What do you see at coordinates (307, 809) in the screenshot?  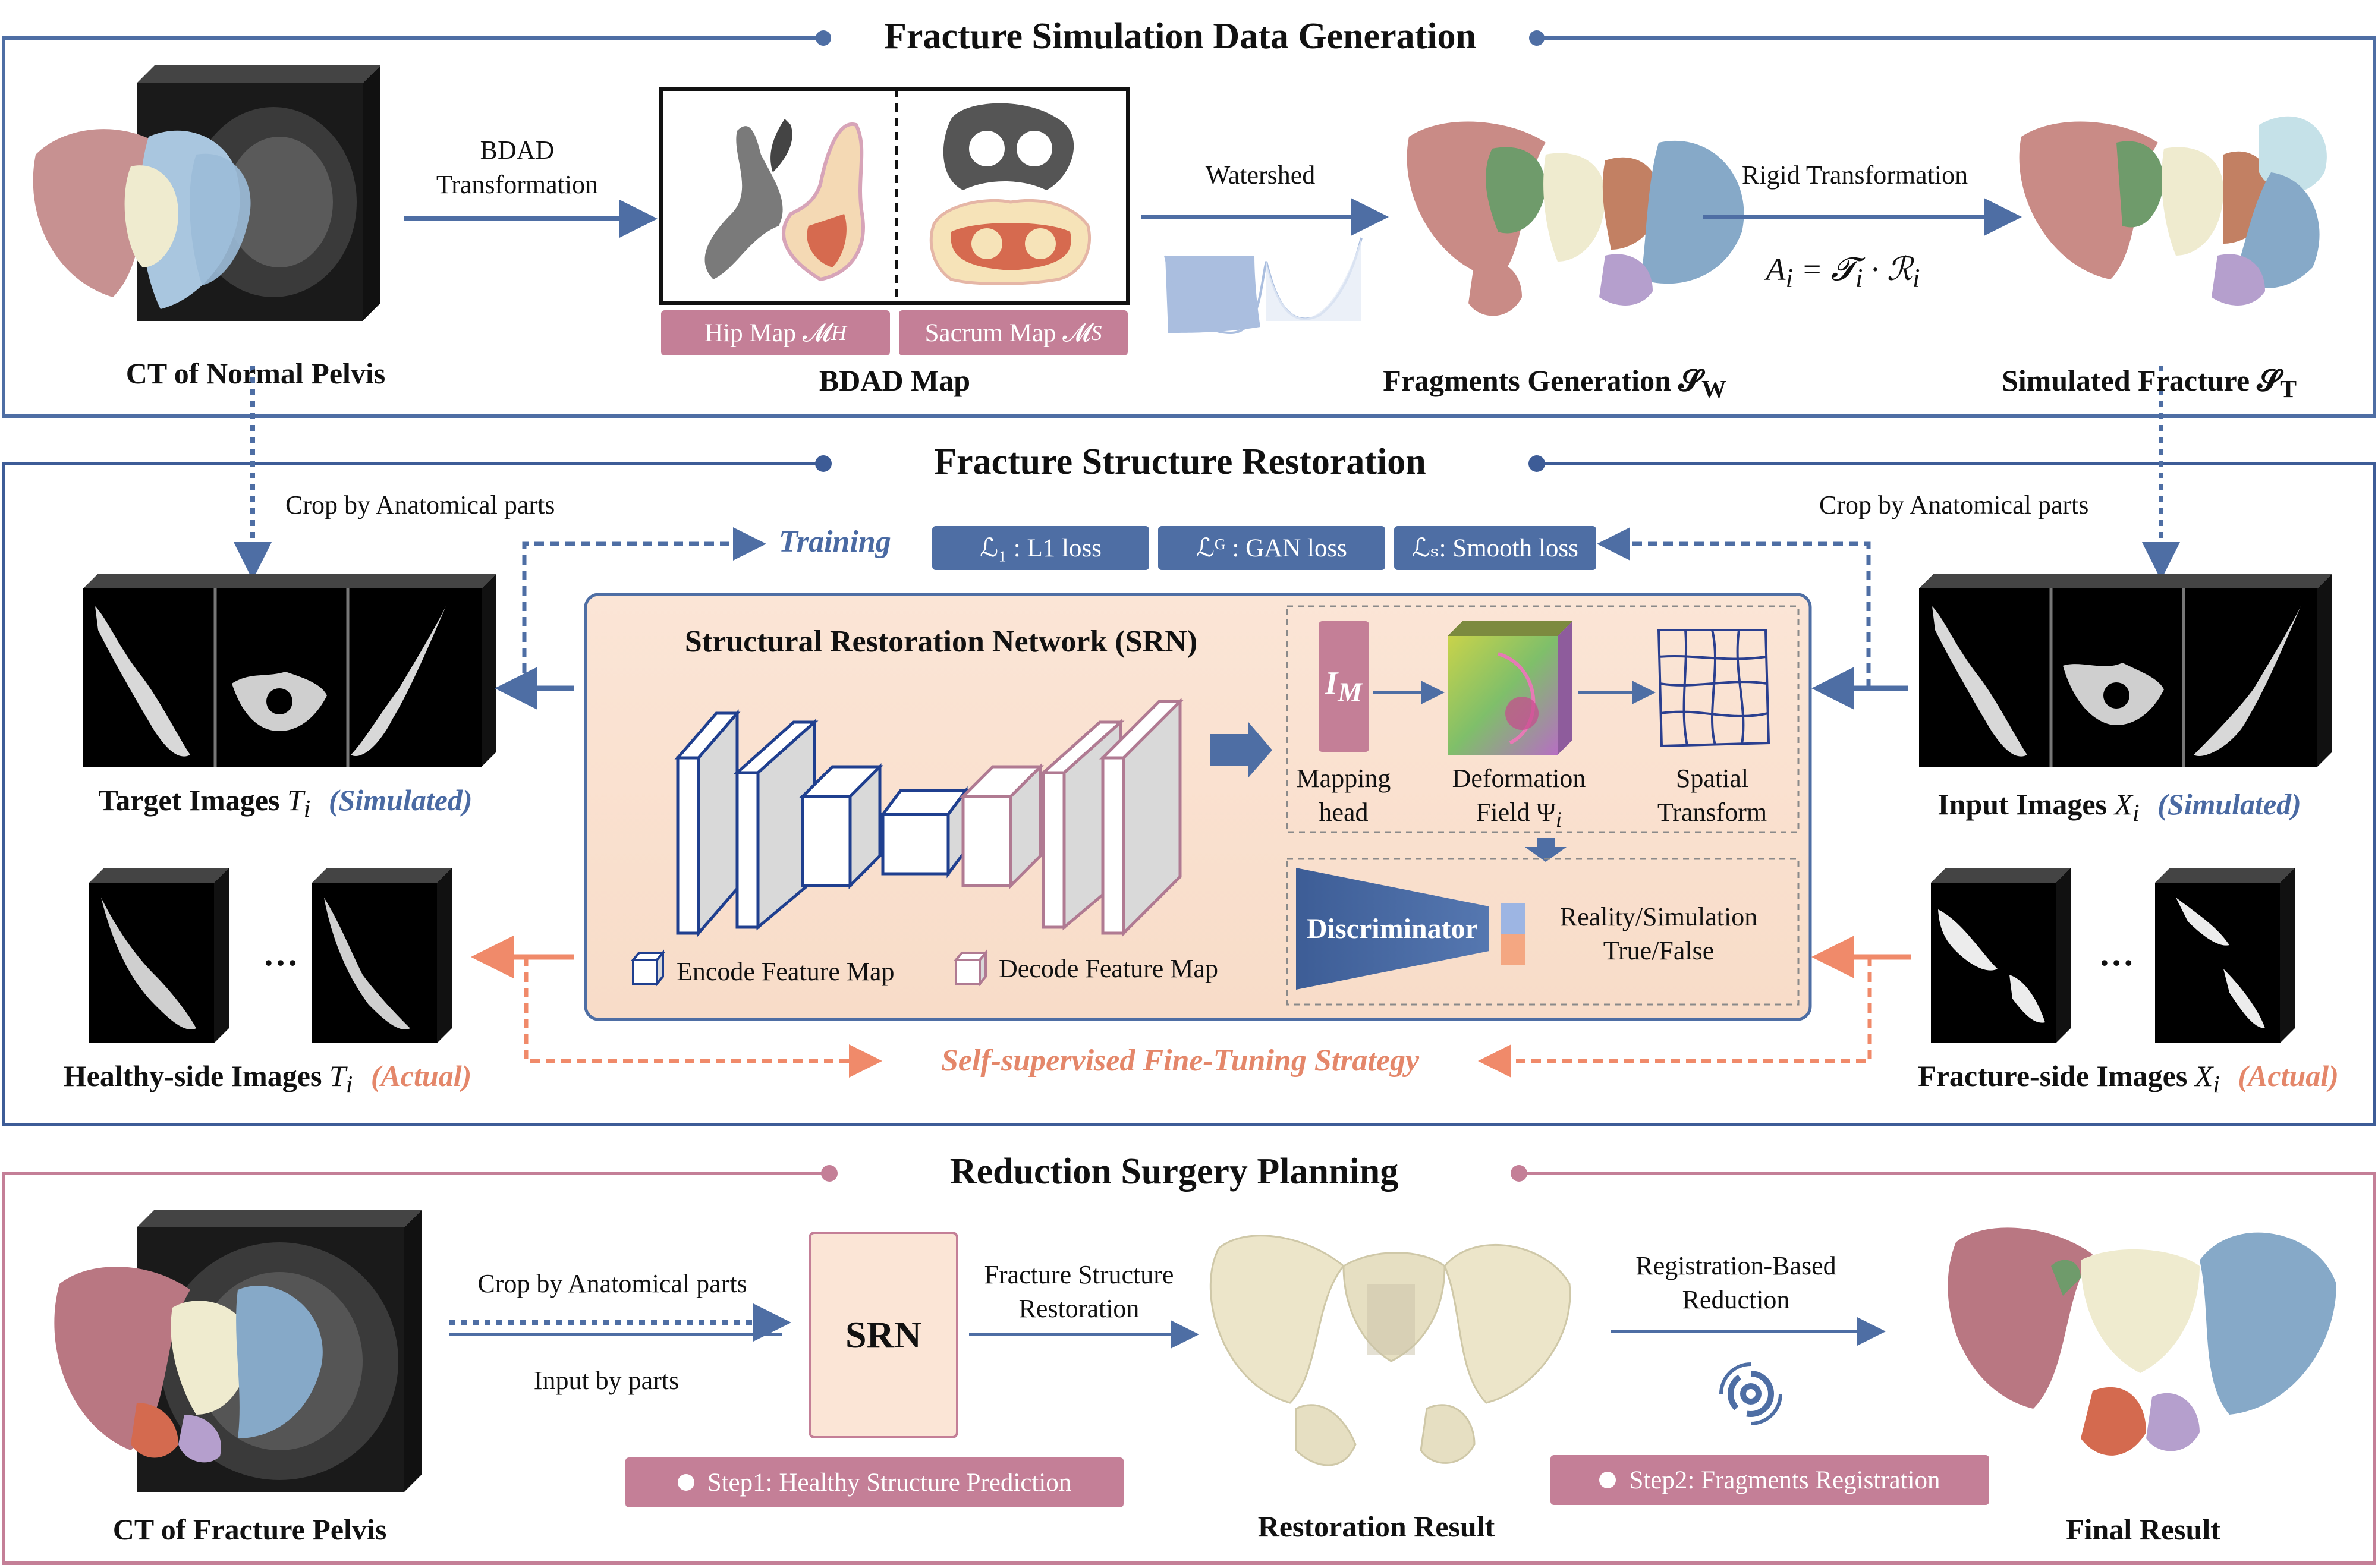 I see `target-caption-sub: i` at bounding box center [307, 809].